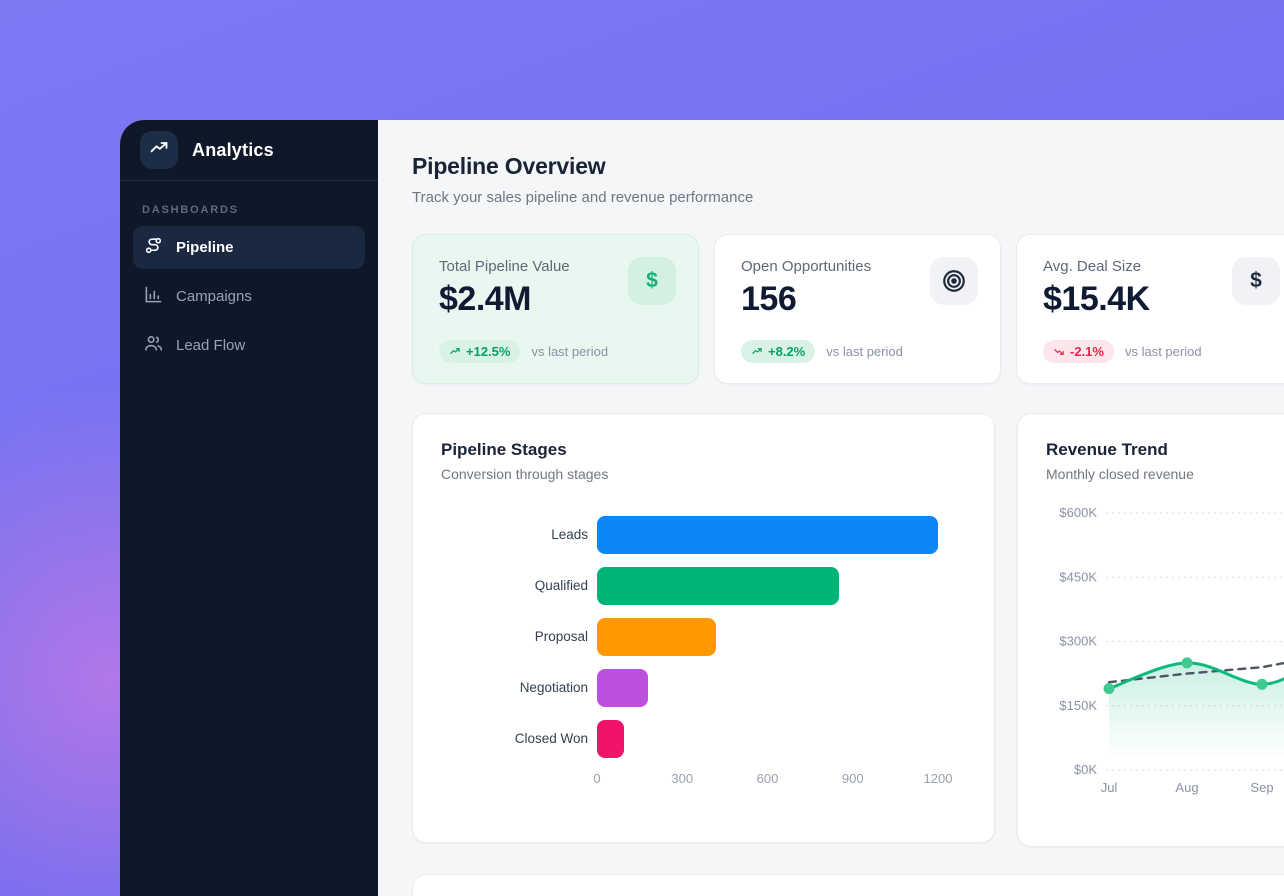  I want to click on logo-row: Analytics, so click(249, 150).